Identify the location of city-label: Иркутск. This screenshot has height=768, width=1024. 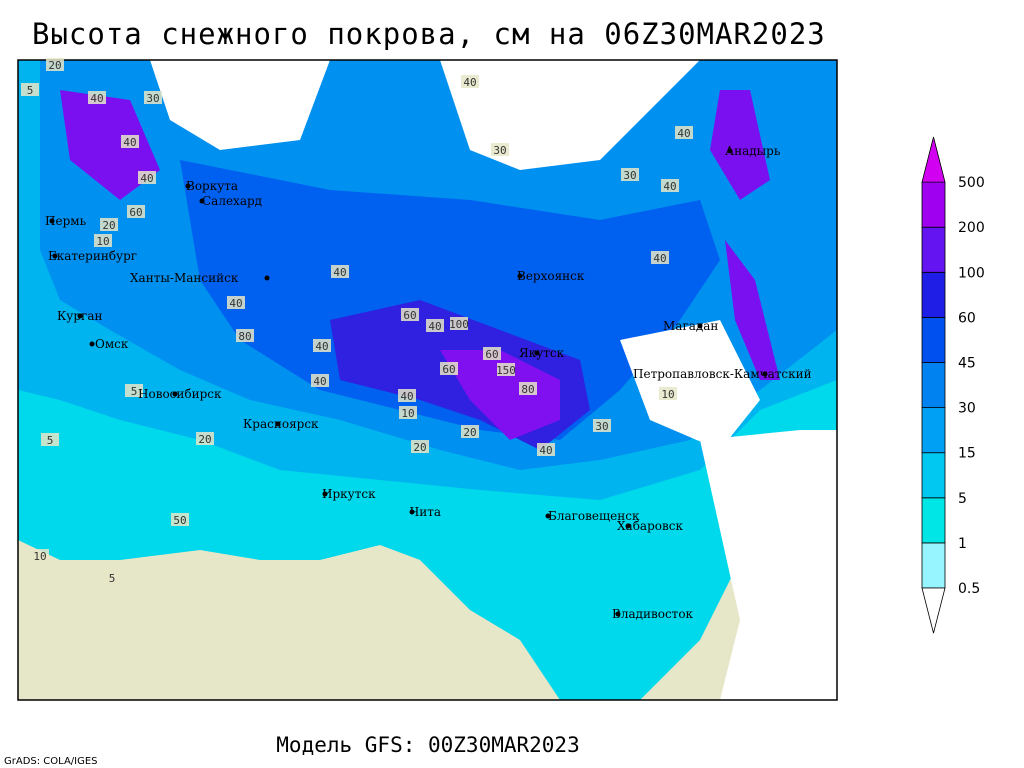
(349, 494).